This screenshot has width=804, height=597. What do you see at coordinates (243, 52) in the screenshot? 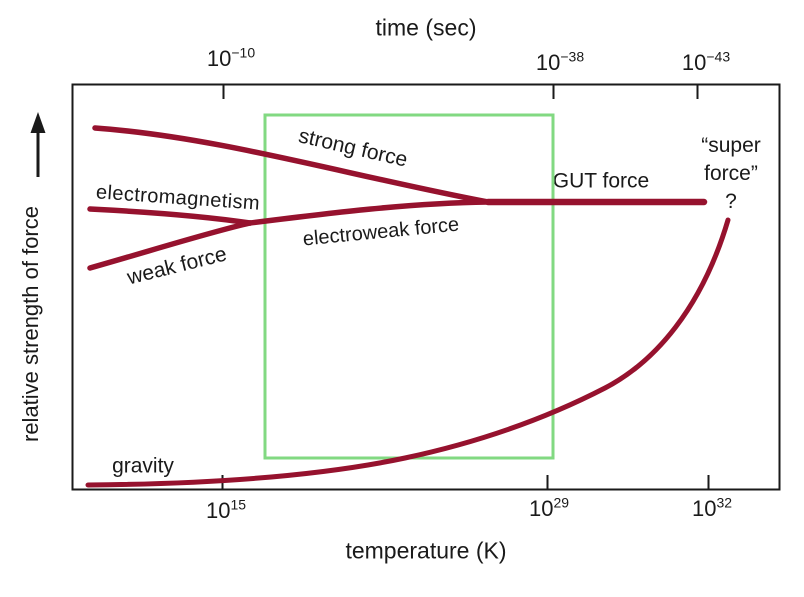
I see `top-tick-1-exponent: −10` at bounding box center [243, 52].